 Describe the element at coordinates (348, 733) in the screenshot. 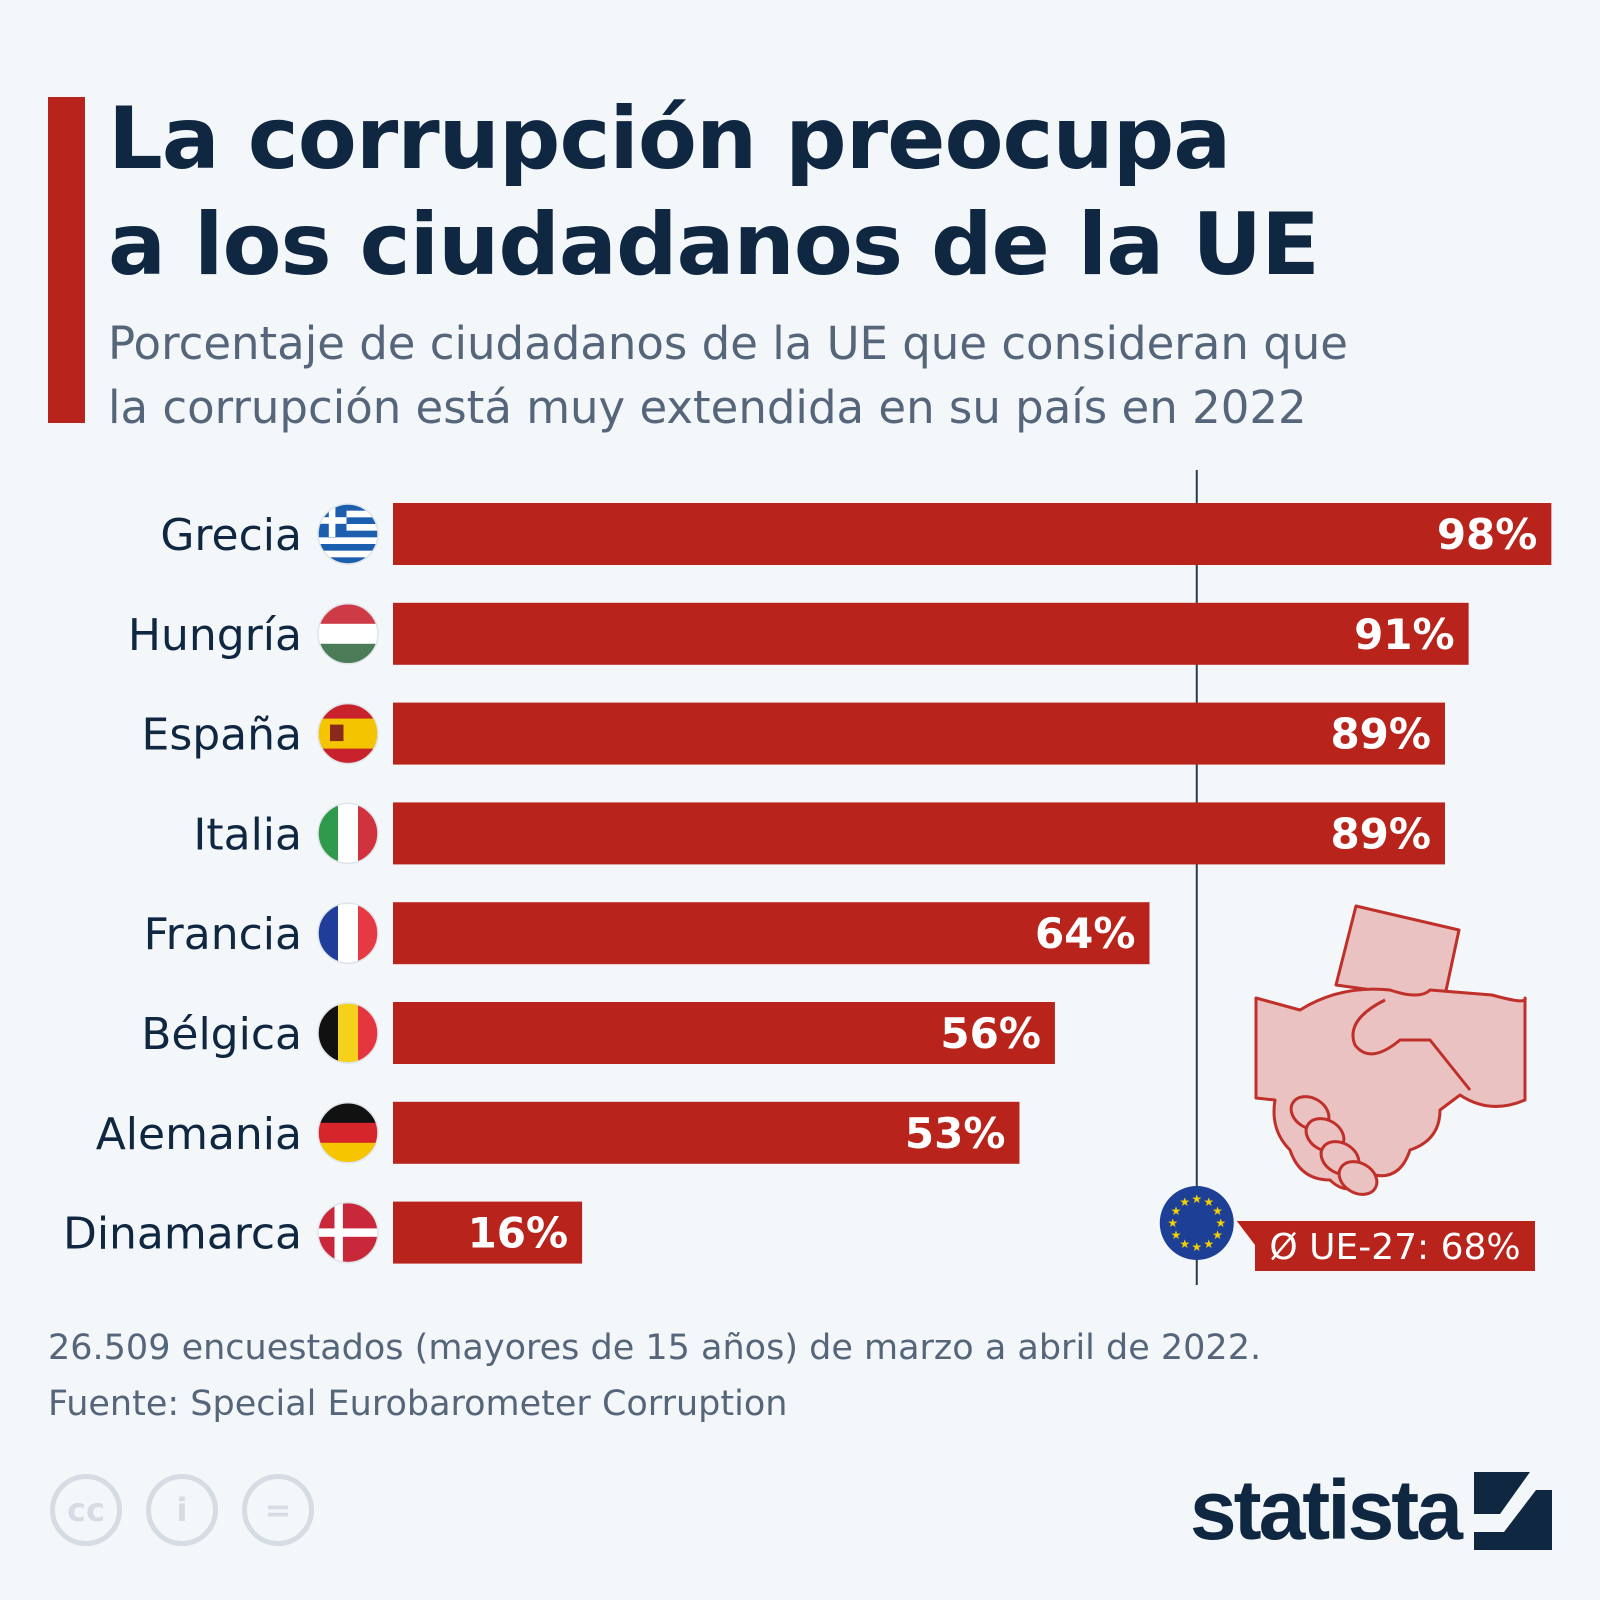

I see `spain-flag-icon` at that location.